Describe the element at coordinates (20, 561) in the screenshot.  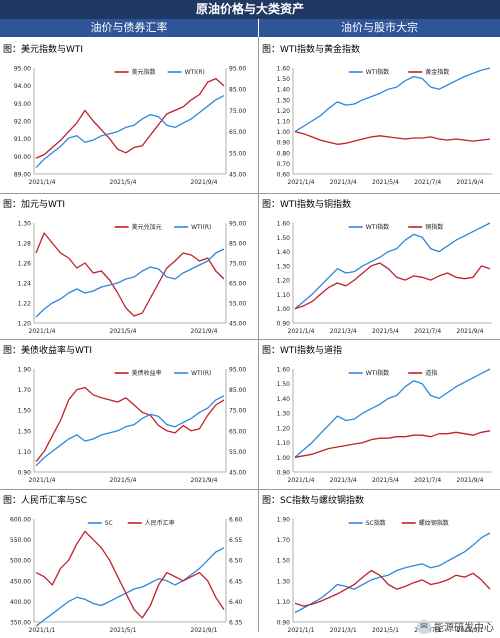
I see `y-tick-label-left: 500.00` at that location.